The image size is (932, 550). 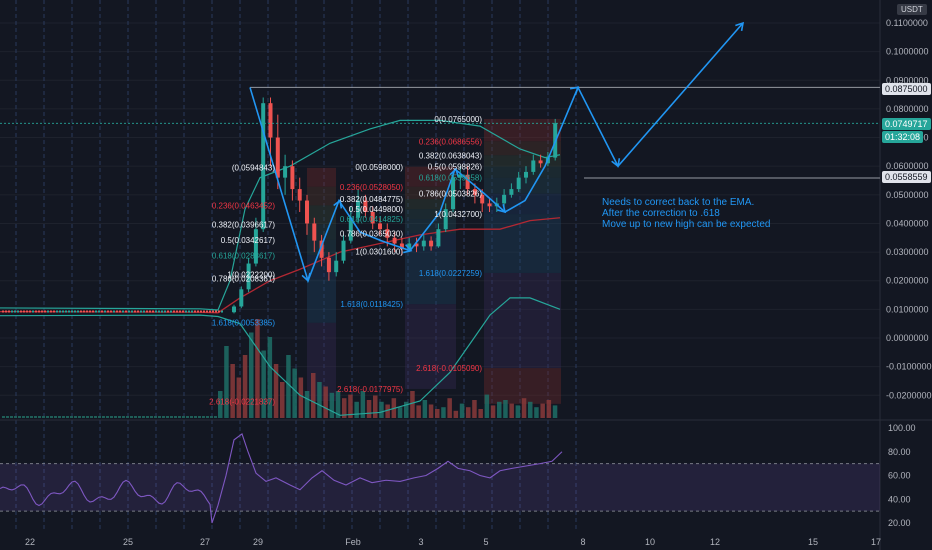 What do you see at coordinates (451, 178) in the screenshot?
I see `fib-level-label: 0.618(0.0559658)` at bounding box center [451, 178].